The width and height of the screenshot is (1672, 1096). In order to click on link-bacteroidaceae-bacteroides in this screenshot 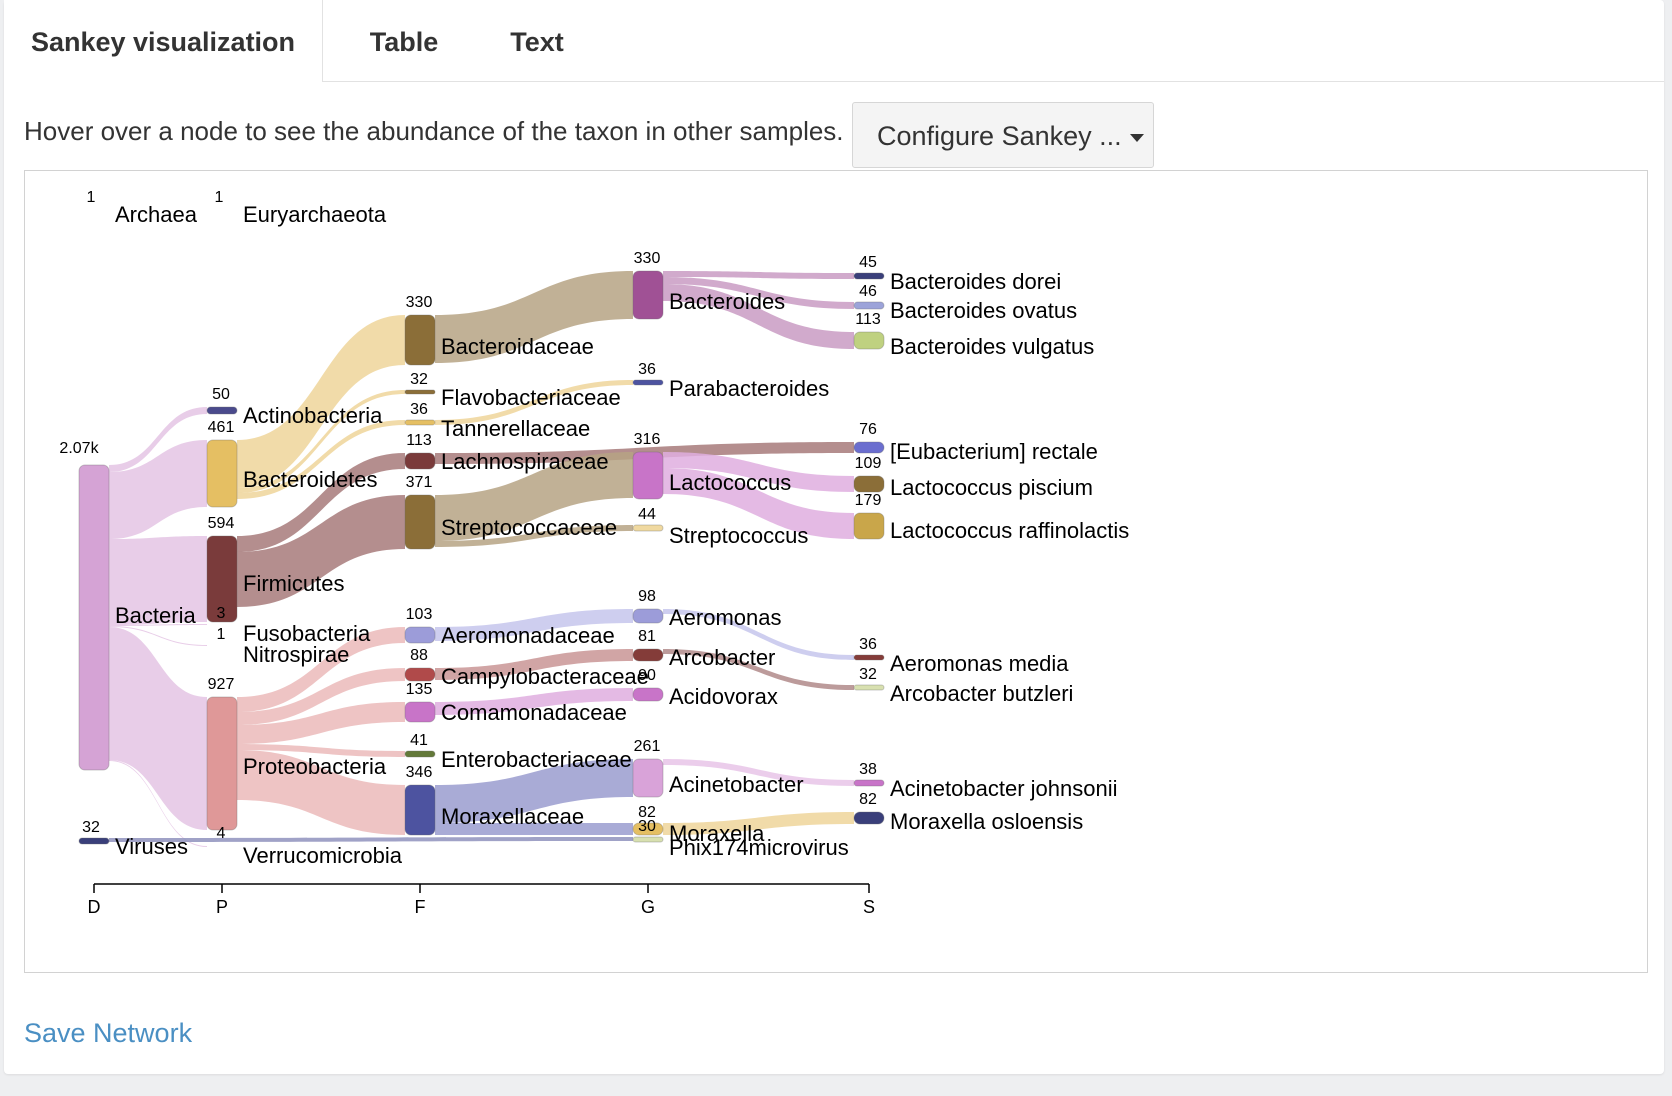, I will do `click(534, 317)`.